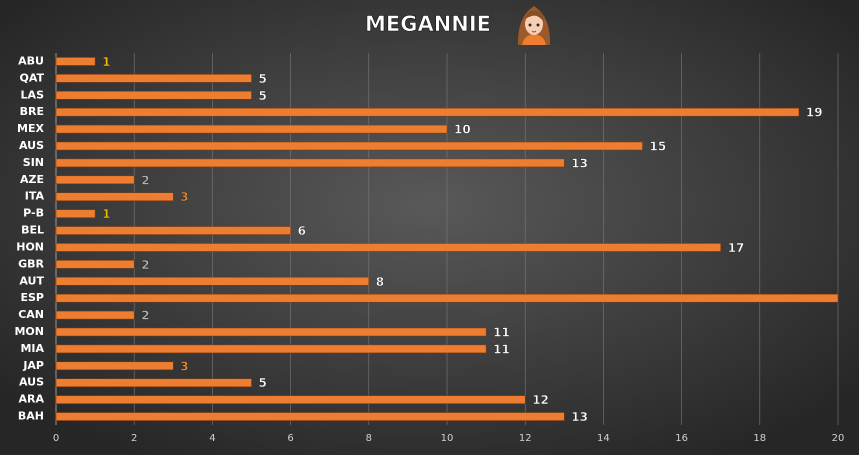 The image size is (859, 455). What do you see at coordinates (31, 60) in the screenshot?
I see `y-tick-label: ABU` at bounding box center [31, 60].